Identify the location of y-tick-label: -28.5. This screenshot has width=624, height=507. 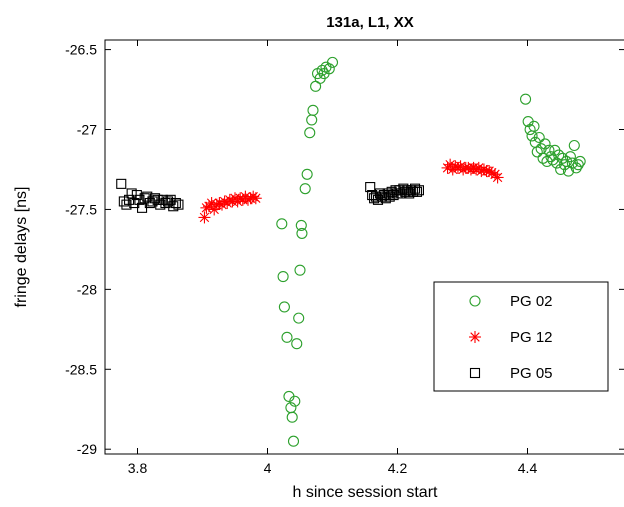
(81, 369).